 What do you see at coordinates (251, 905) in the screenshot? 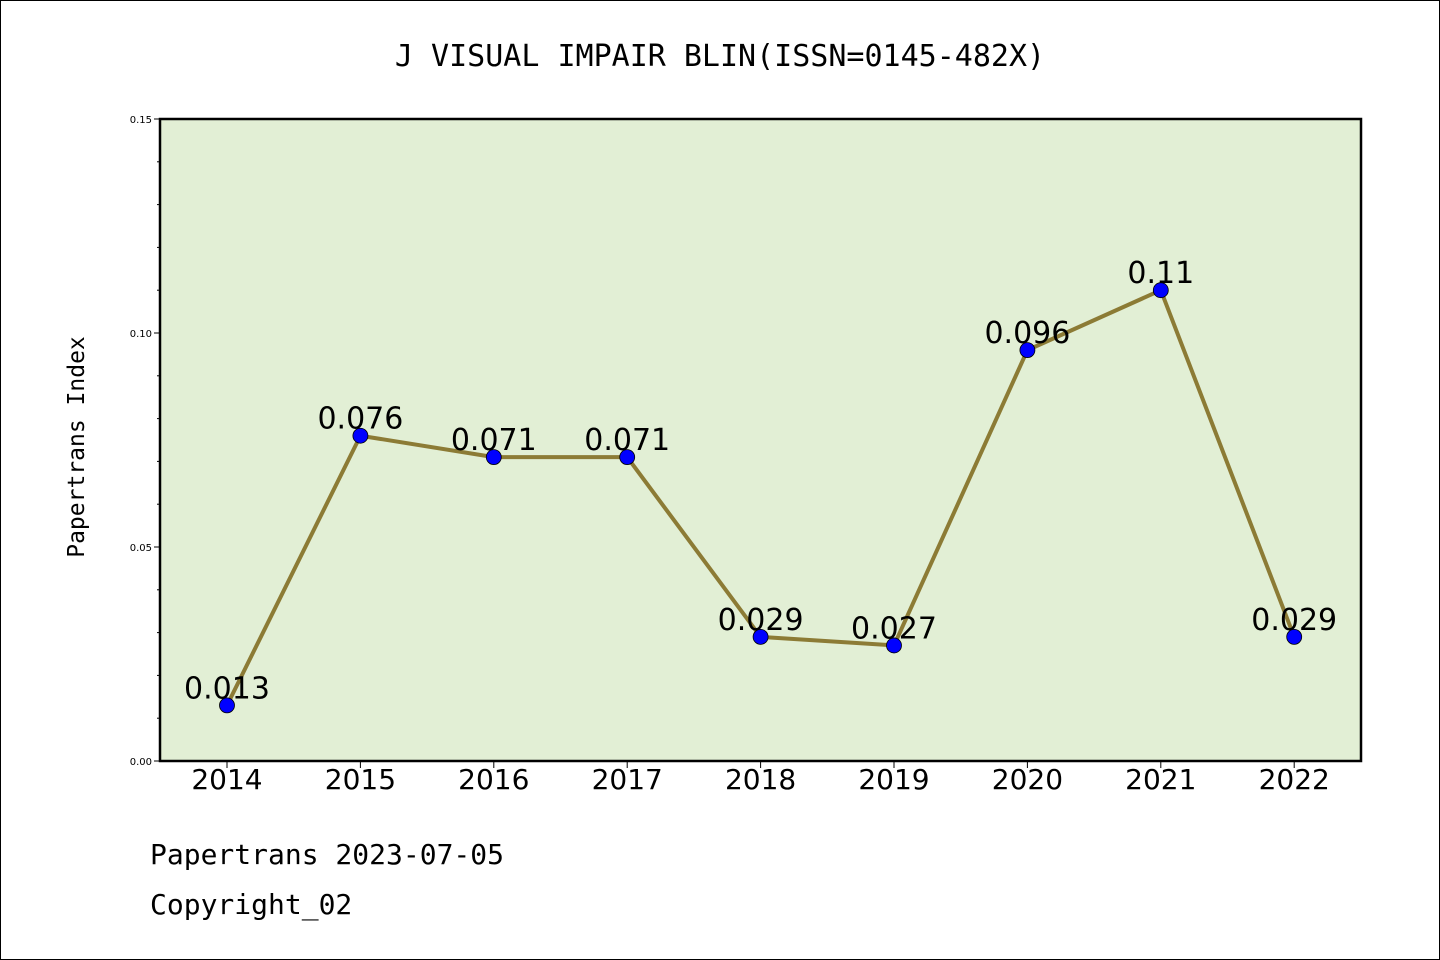
I see `footer-copyright: Copyright_02` at bounding box center [251, 905].